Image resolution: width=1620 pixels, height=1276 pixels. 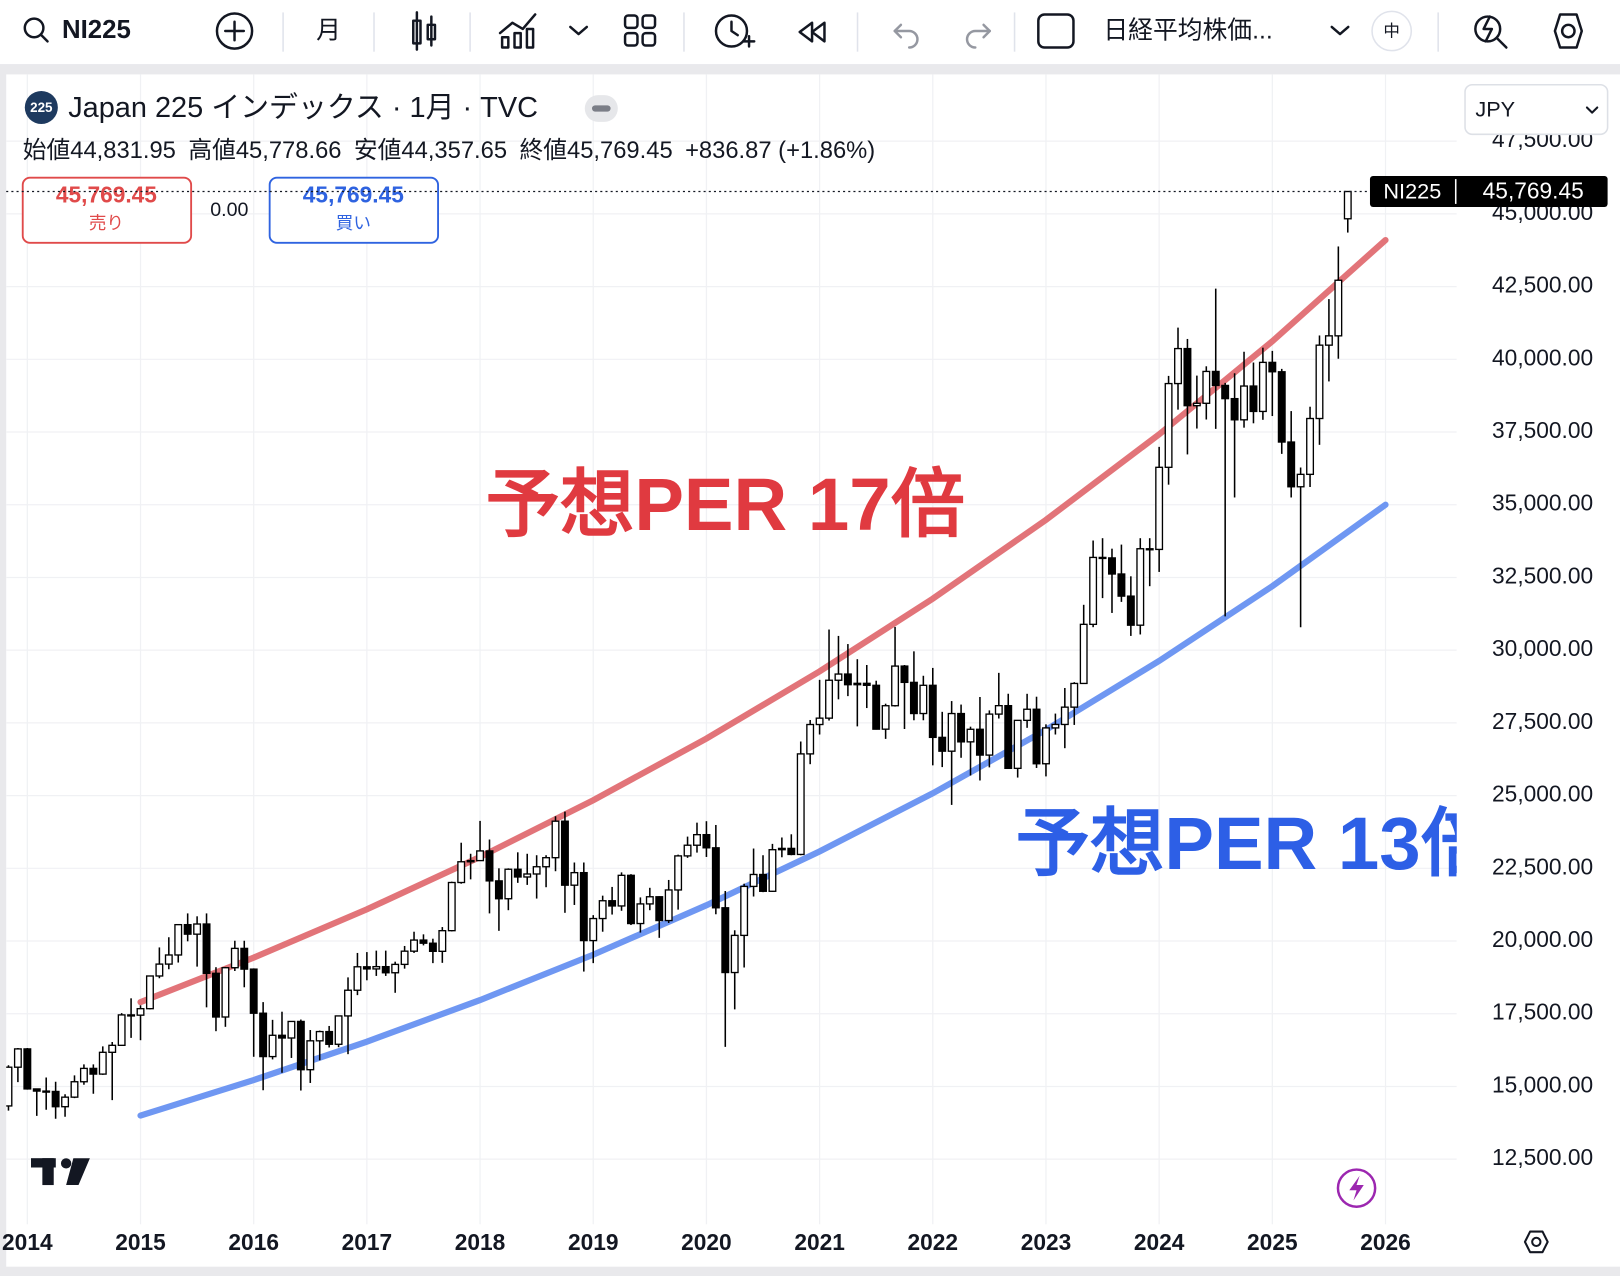 What do you see at coordinates (593, 1242) in the screenshot?
I see `x-tick-label: 2019` at bounding box center [593, 1242].